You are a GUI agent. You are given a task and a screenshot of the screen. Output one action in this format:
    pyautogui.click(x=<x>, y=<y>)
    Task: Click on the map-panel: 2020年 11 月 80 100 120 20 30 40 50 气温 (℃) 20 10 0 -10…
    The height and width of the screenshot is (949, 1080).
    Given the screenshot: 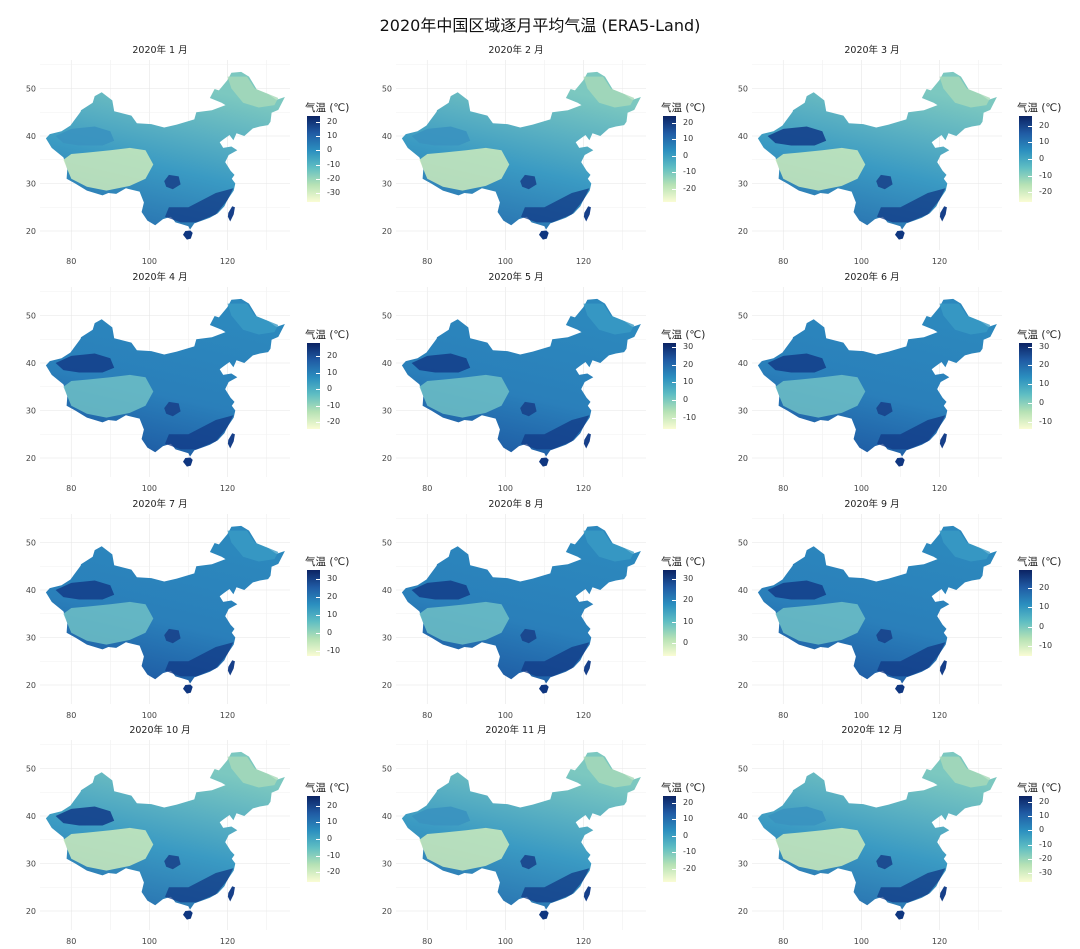 What is the action you would take?
    pyautogui.click(x=534, y=832)
    